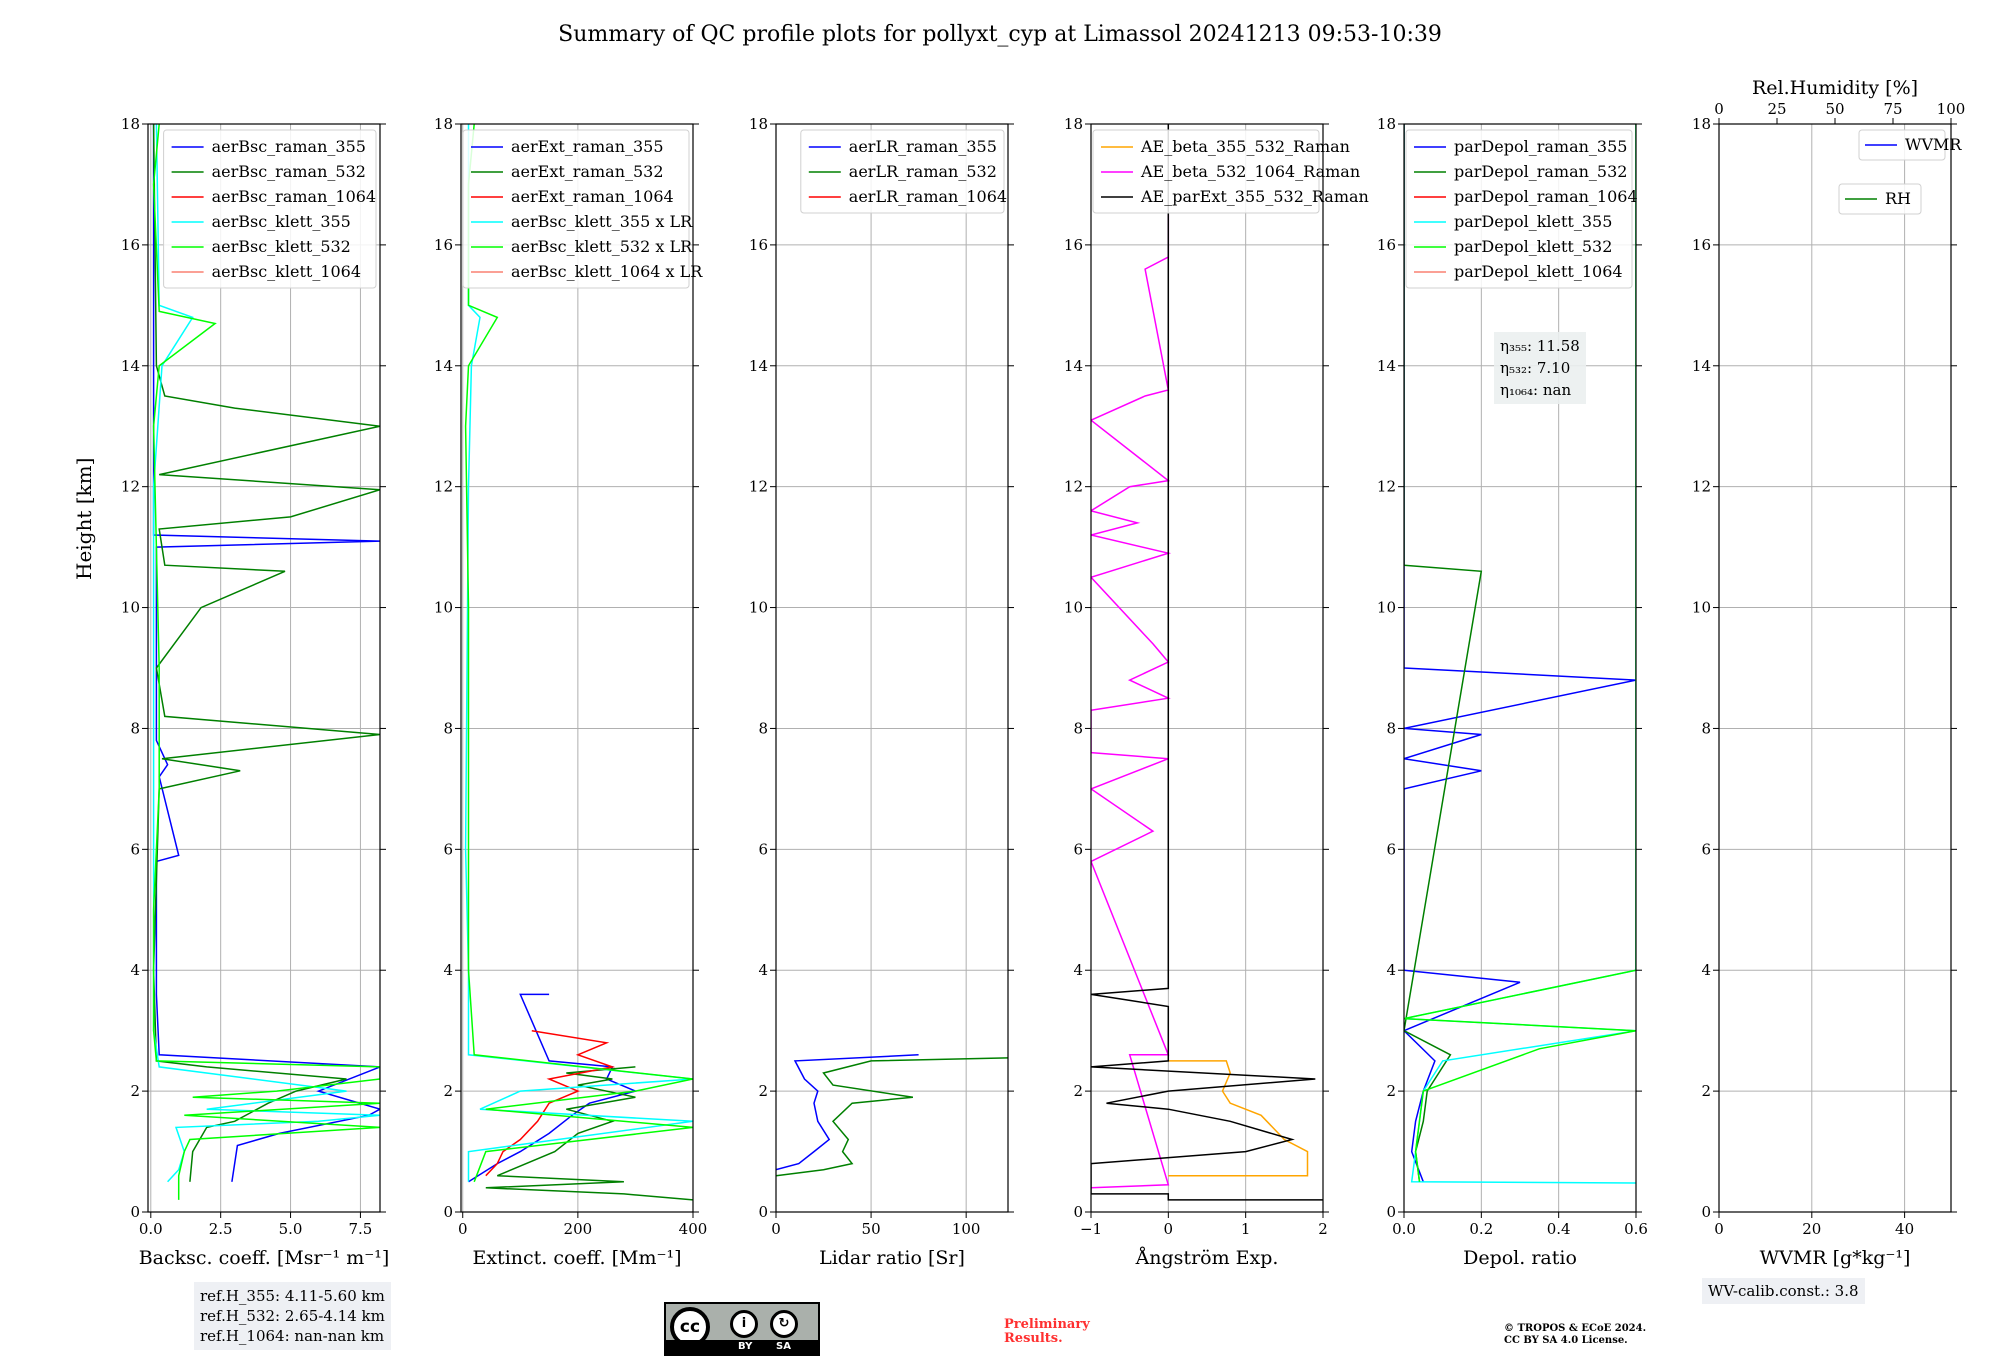 The width and height of the screenshot is (2000, 1360). What do you see at coordinates (1091, 1229) in the screenshot?
I see `x-tick-label: −1` at bounding box center [1091, 1229].